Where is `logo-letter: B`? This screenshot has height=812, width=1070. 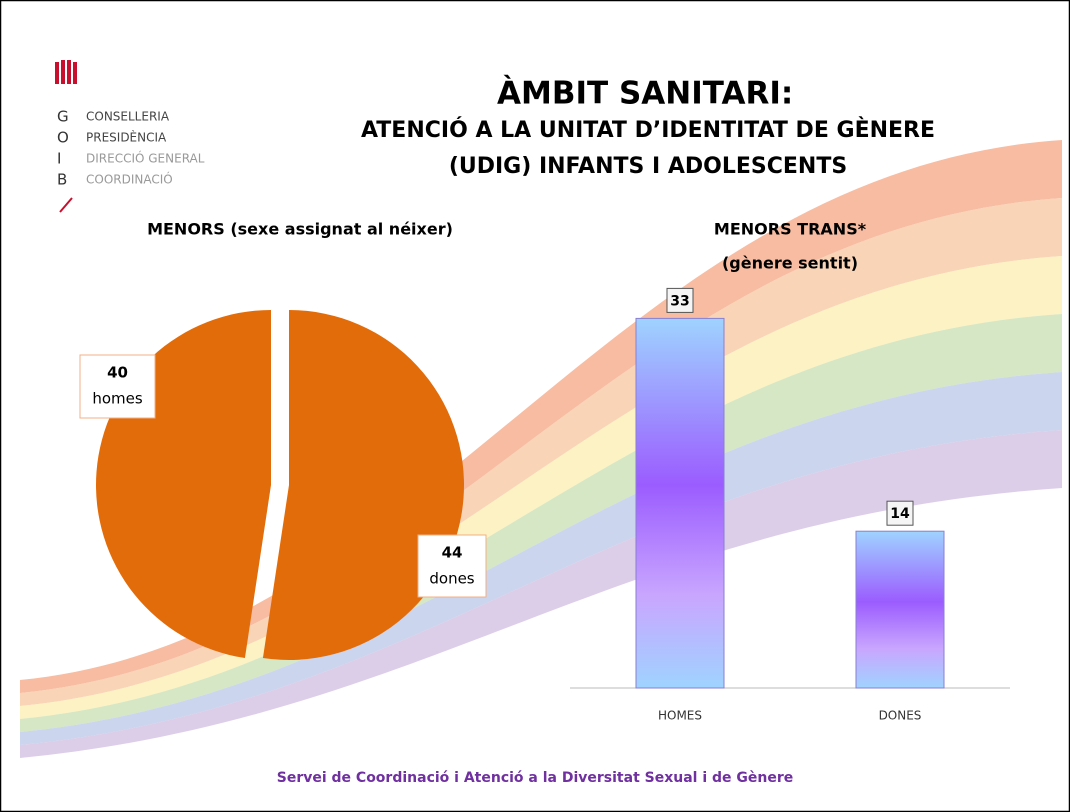 logo-letter: B is located at coordinates (62, 180).